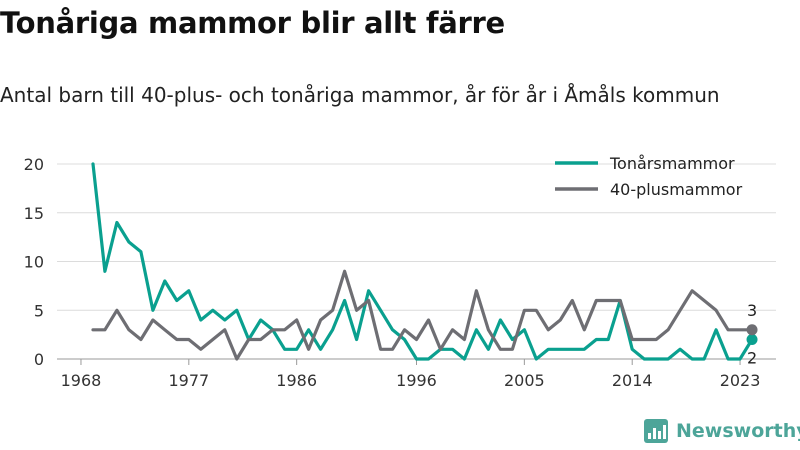  What do you see at coordinates (81, 380) in the screenshot?
I see `x-tick-label: 1968` at bounding box center [81, 380].